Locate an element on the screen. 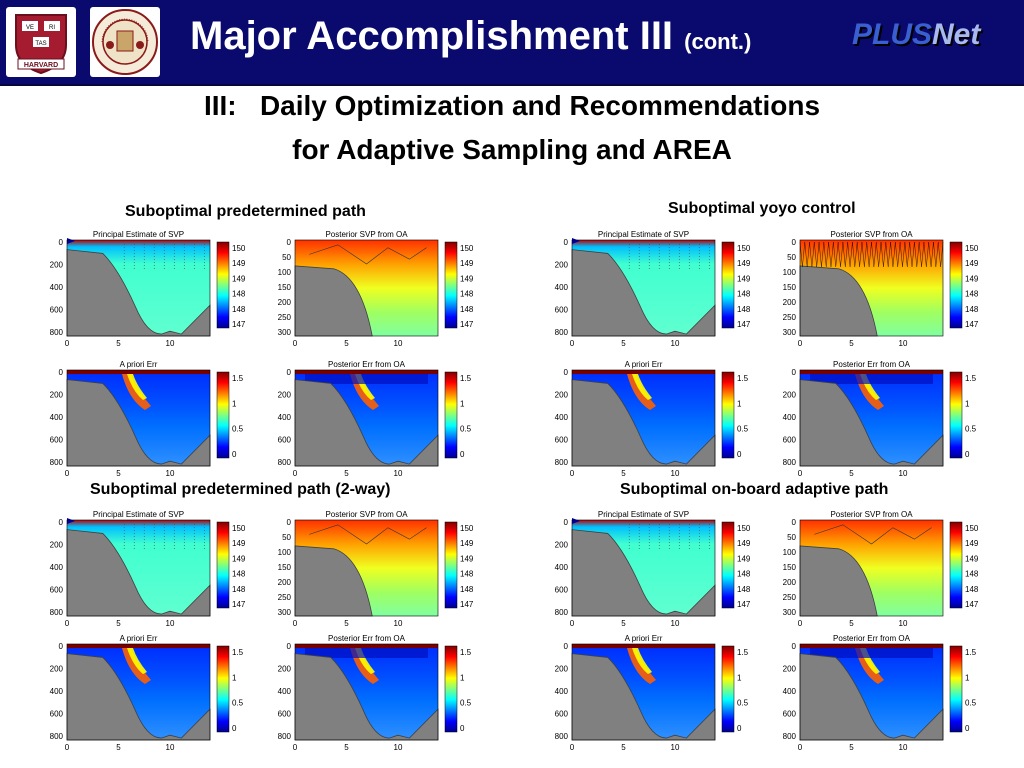 This screenshot has height=768, width=1024. harvard-logo-text: HARVARD is located at coordinates (41, 65).